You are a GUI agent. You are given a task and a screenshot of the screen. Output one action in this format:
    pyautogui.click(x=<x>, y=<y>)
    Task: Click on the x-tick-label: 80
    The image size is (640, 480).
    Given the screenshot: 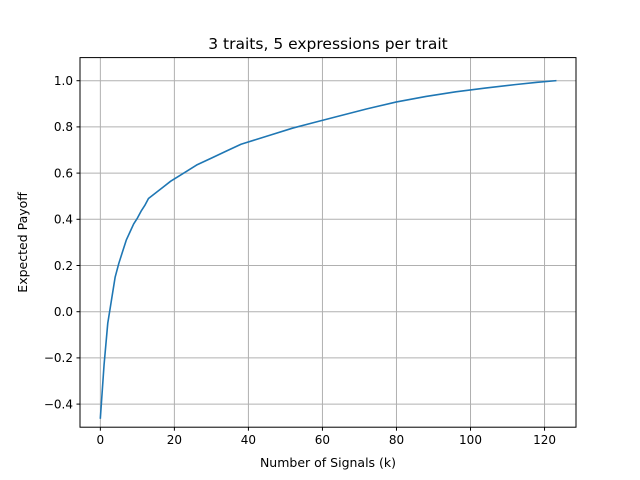 What is the action you would take?
    pyautogui.click(x=396, y=440)
    